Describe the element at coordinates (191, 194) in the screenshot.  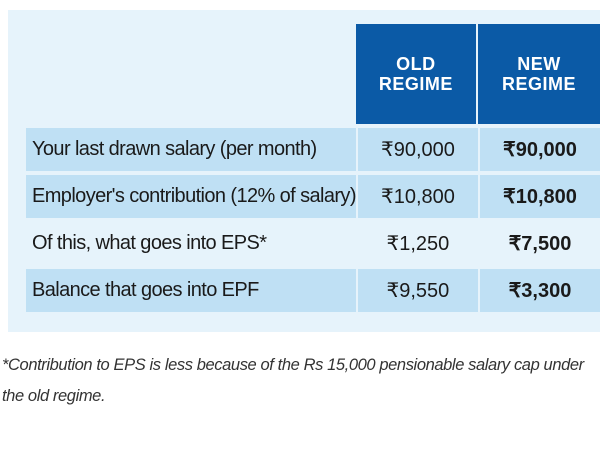
I see `row-label: Employer's contribution (12% of salary)` at that location.